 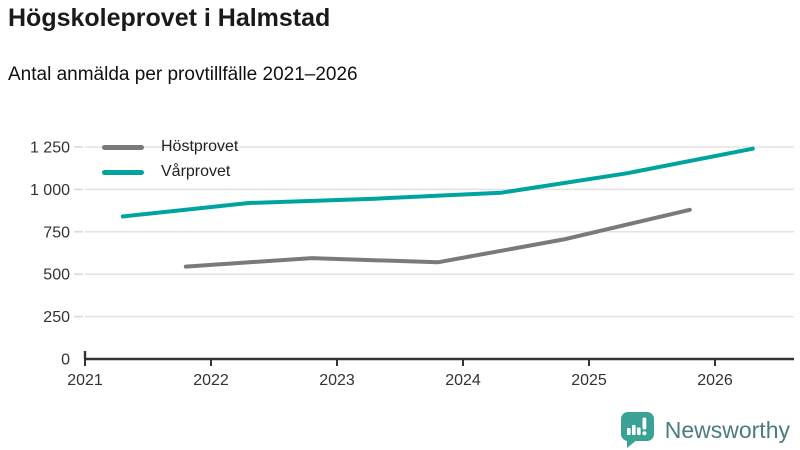 I want to click on series-line-höstprovet, so click(x=437, y=238).